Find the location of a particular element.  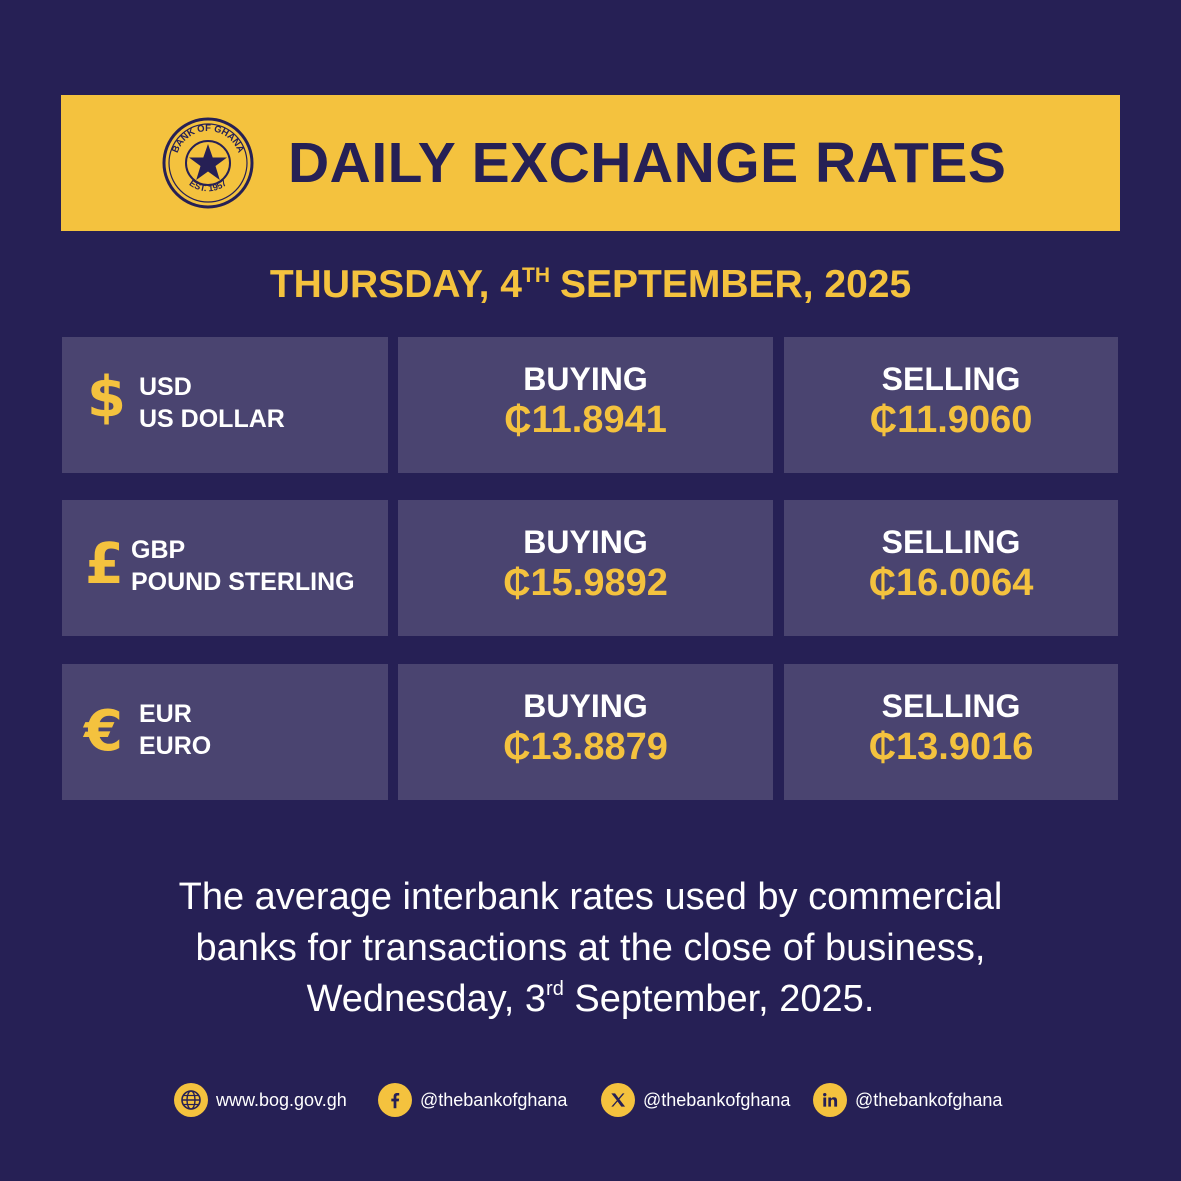

dollar-icon: $ is located at coordinates (106, 397).